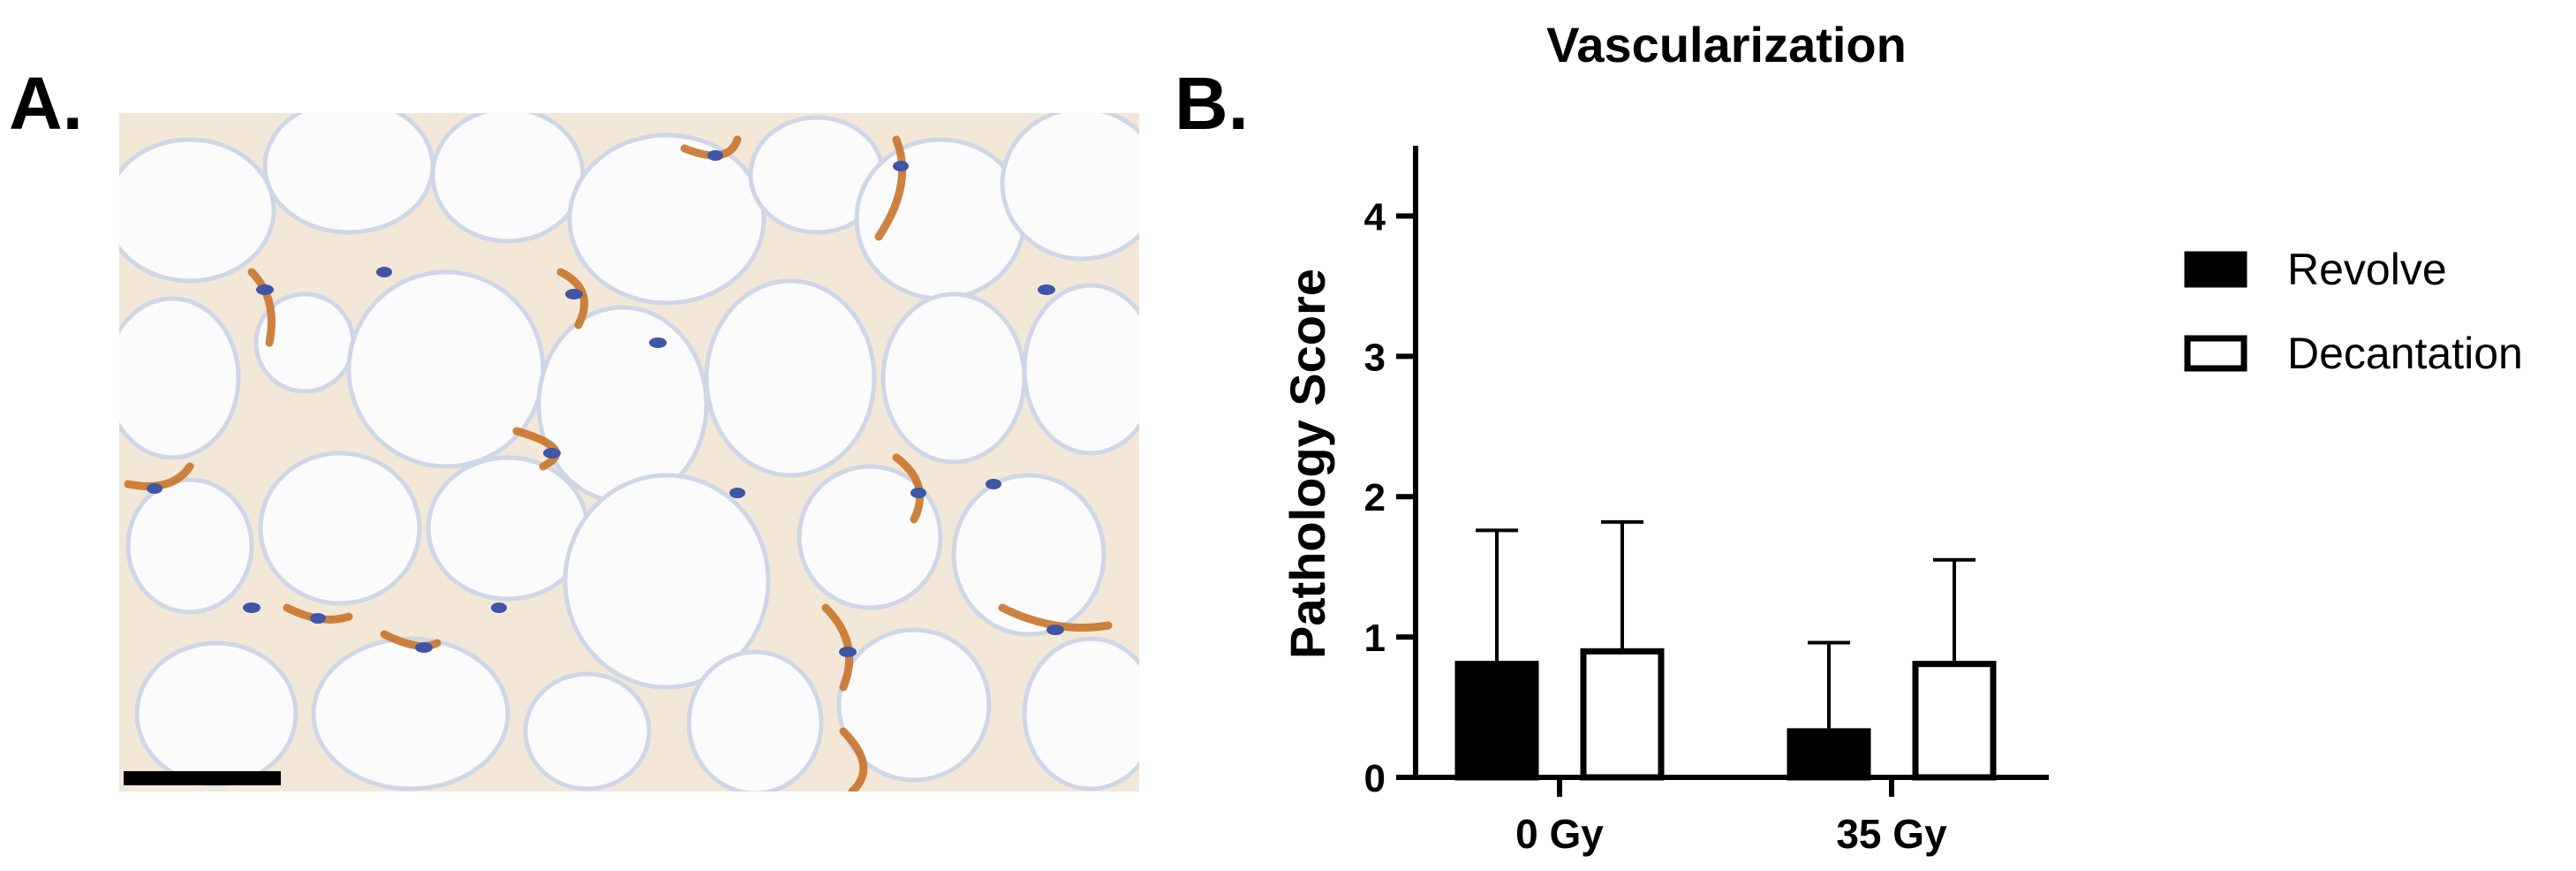  What do you see at coordinates (2353, 311) in the screenshot?
I see `chart-legend: Revolve Decantation` at bounding box center [2353, 311].